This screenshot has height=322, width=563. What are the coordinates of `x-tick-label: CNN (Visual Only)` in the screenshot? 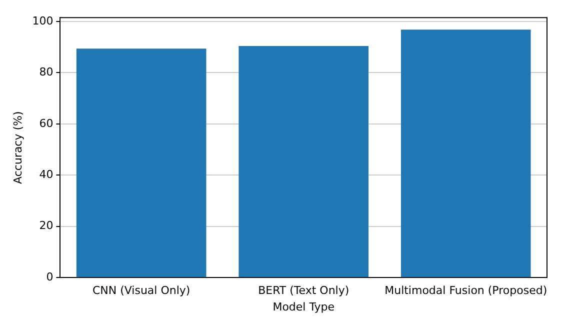 It's located at (141, 291).